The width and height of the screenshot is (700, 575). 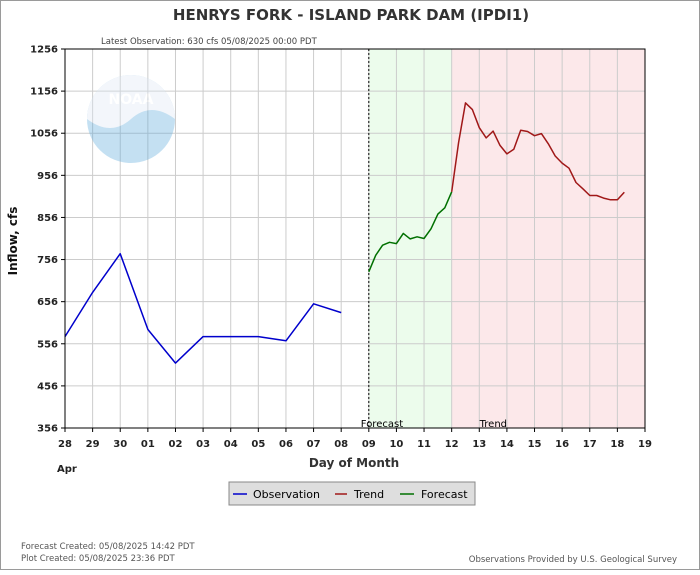 What do you see at coordinates (351, 15) in the screenshot?
I see `chart-title: HENRYS FORK - ISLAND PARK DAM (IPDI1)` at bounding box center [351, 15].